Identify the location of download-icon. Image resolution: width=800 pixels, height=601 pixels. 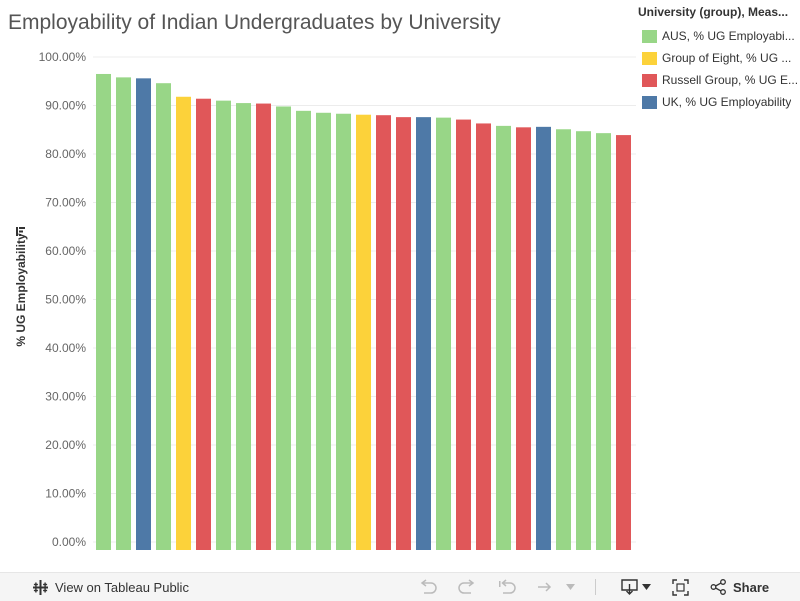
(630, 587).